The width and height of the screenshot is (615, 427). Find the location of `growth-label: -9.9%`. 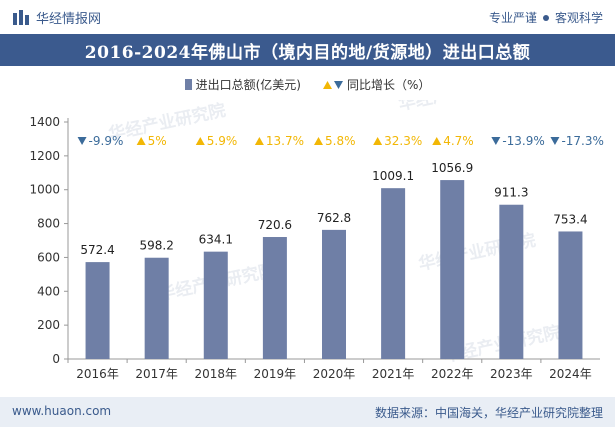

growth-label: -9.9% is located at coordinates (106, 141).